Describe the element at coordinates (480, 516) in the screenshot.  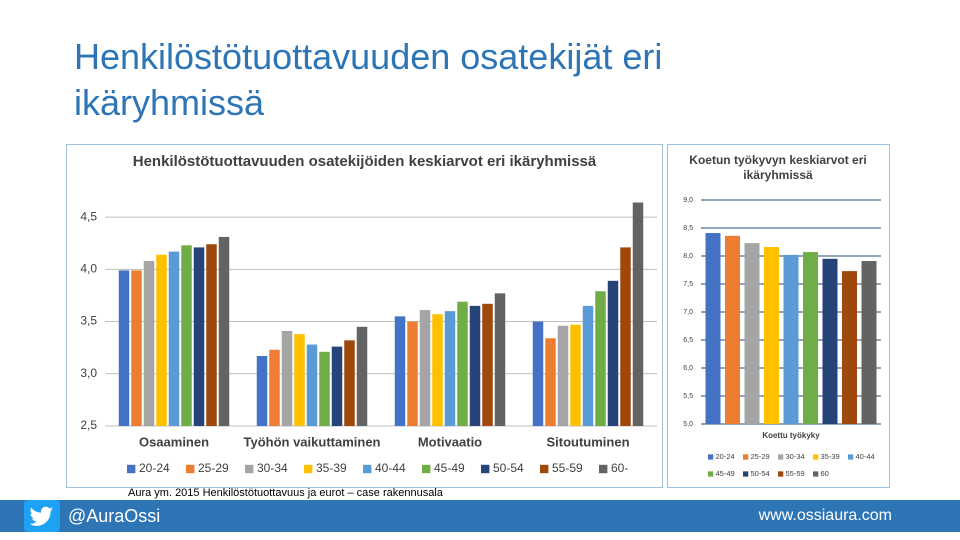
I see `footer-bar: @AuraOssi www.ossiaura.com` at that location.